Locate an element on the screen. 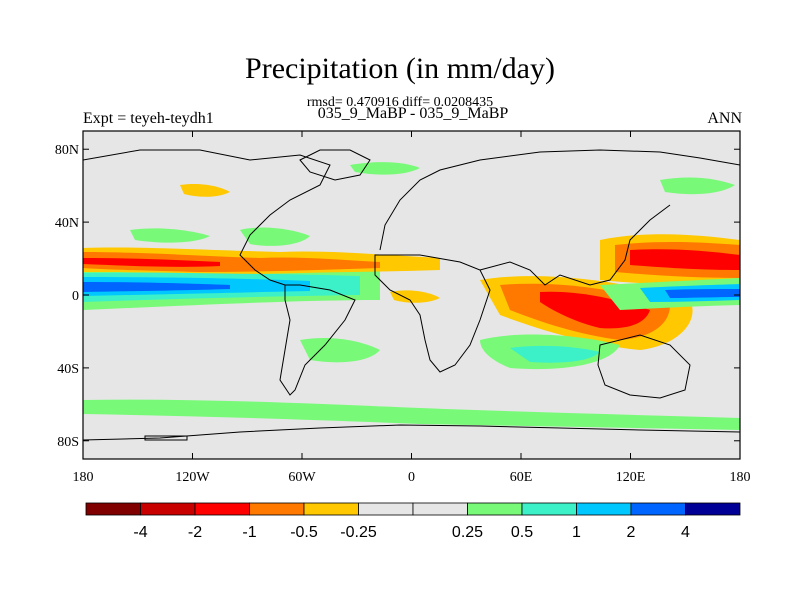 This screenshot has width=800, height=600. colorbar-label: 0.5 is located at coordinates (522, 532).